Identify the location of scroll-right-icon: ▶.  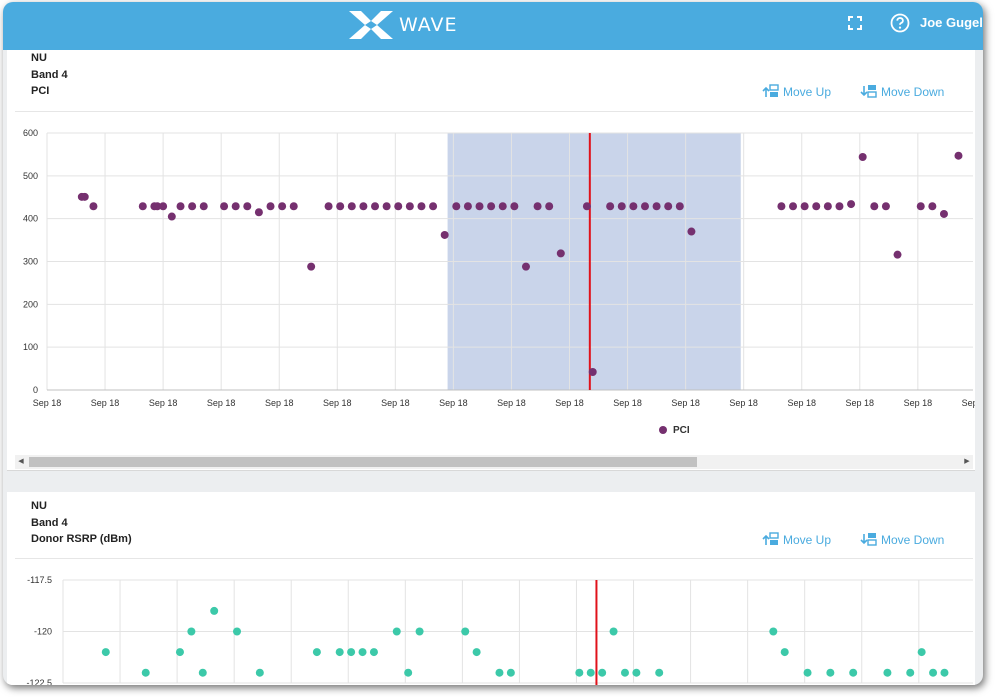
(967, 461).